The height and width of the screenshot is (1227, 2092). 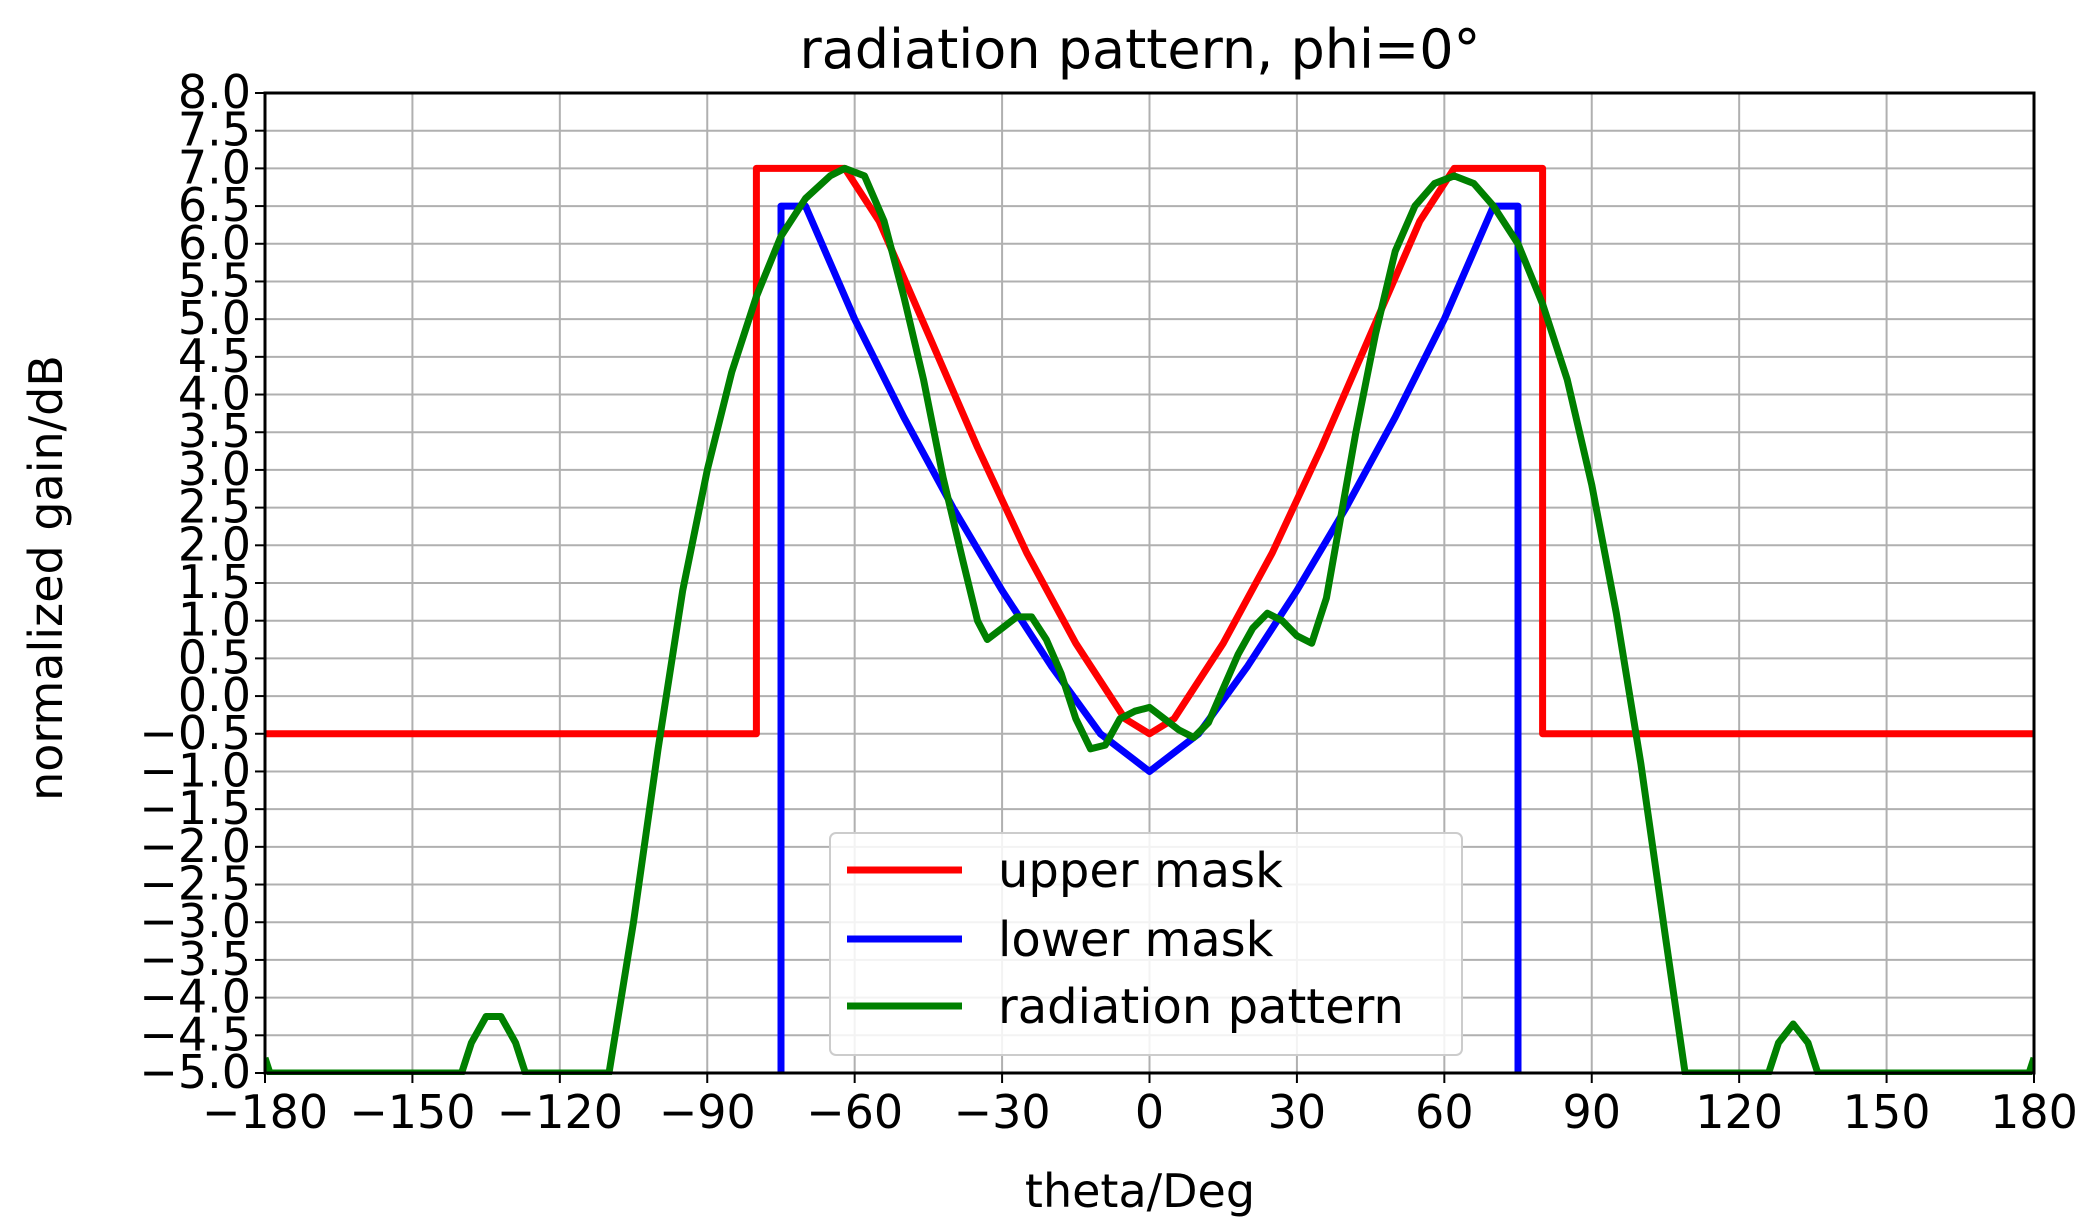 I want to click on y-tick-label: 5.5, so click(x=214, y=280).